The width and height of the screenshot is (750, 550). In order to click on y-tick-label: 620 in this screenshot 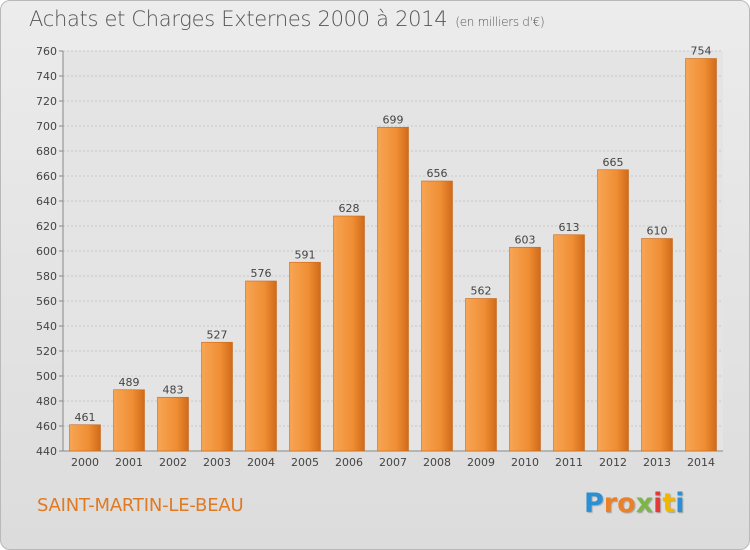, I will do `click(46, 226)`.